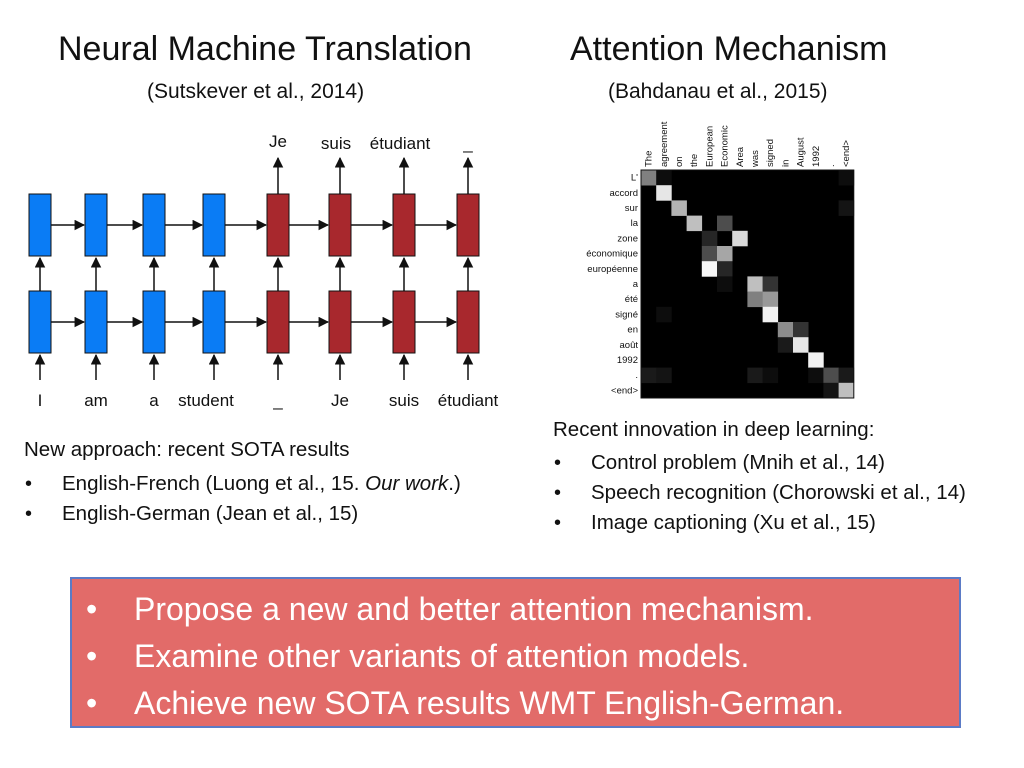  Describe the element at coordinates (816, 156) in the screenshot. I see `heatmap-x-label: 1992` at that location.